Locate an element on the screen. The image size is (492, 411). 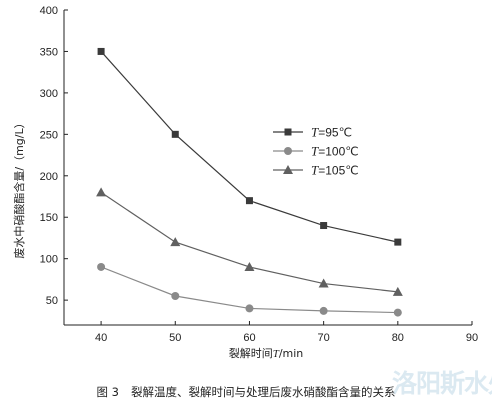
figure-caption: 图 3 裂解温度、裂解时间与处理后废水硝酸酯含量的关系 is located at coordinates (246, 392).